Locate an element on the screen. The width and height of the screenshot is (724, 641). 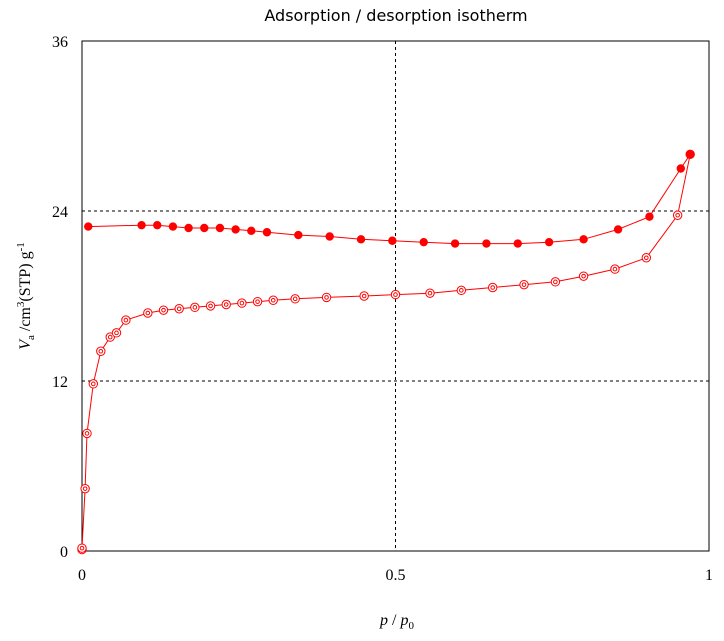
x-tick-labels: 0 0.5 1 is located at coordinates (395, 575).